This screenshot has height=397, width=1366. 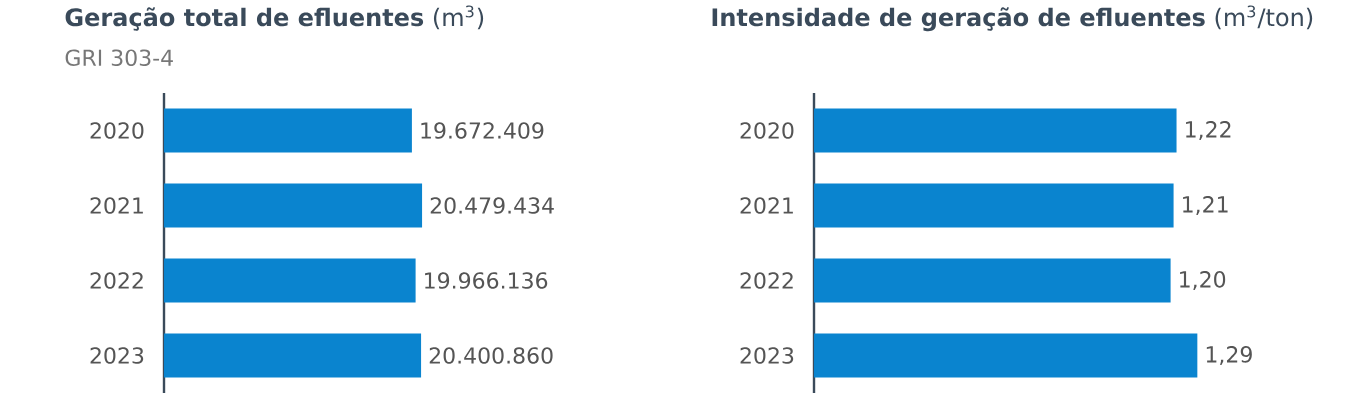 What do you see at coordinates (1205, 205) in the screenshot?
I see `data-label: 1,21` at bounding box center [1205, 205].